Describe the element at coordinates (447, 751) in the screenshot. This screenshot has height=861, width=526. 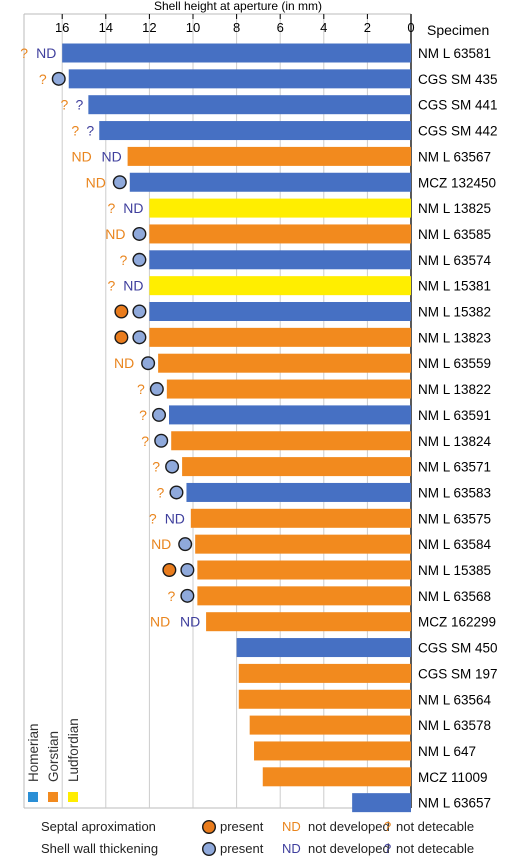
I see `specimen-label: NM L 647` at that location.